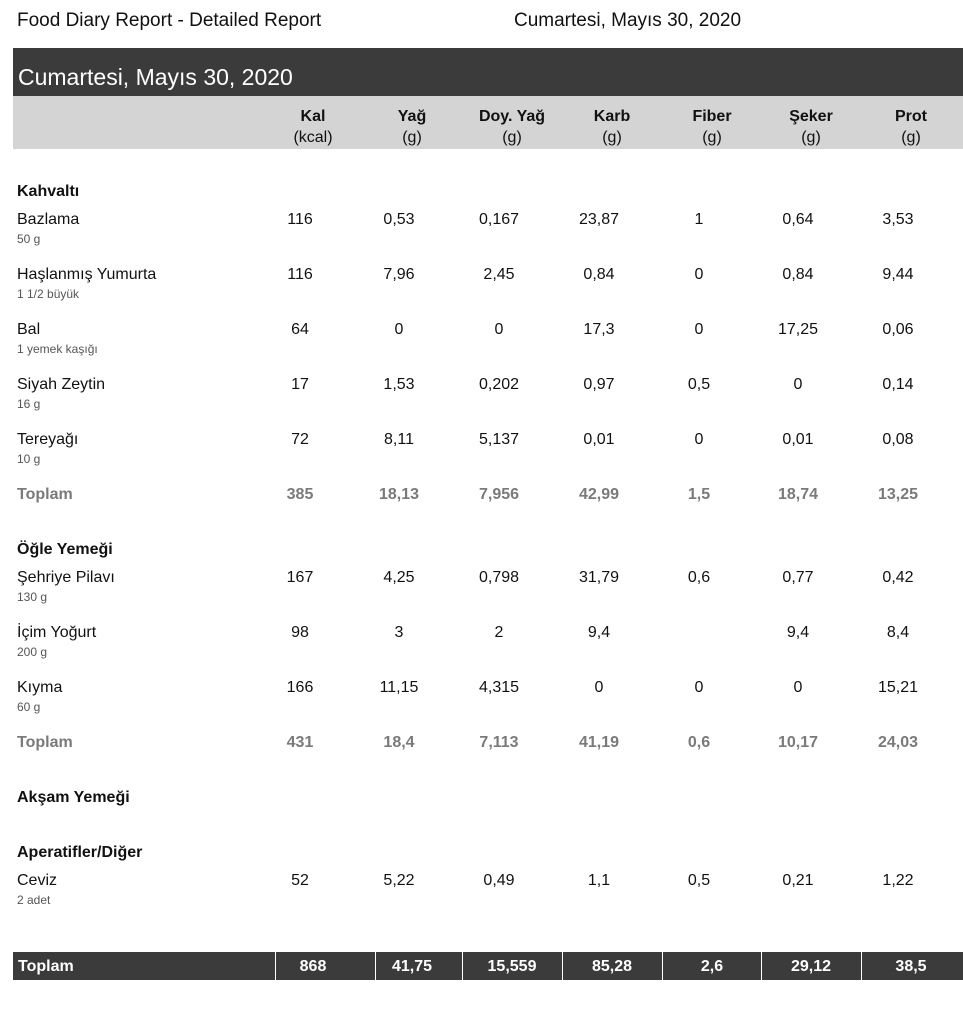 The image size is (963, 1024). I want to click on food-kal-value: 166, so click(300, 687).